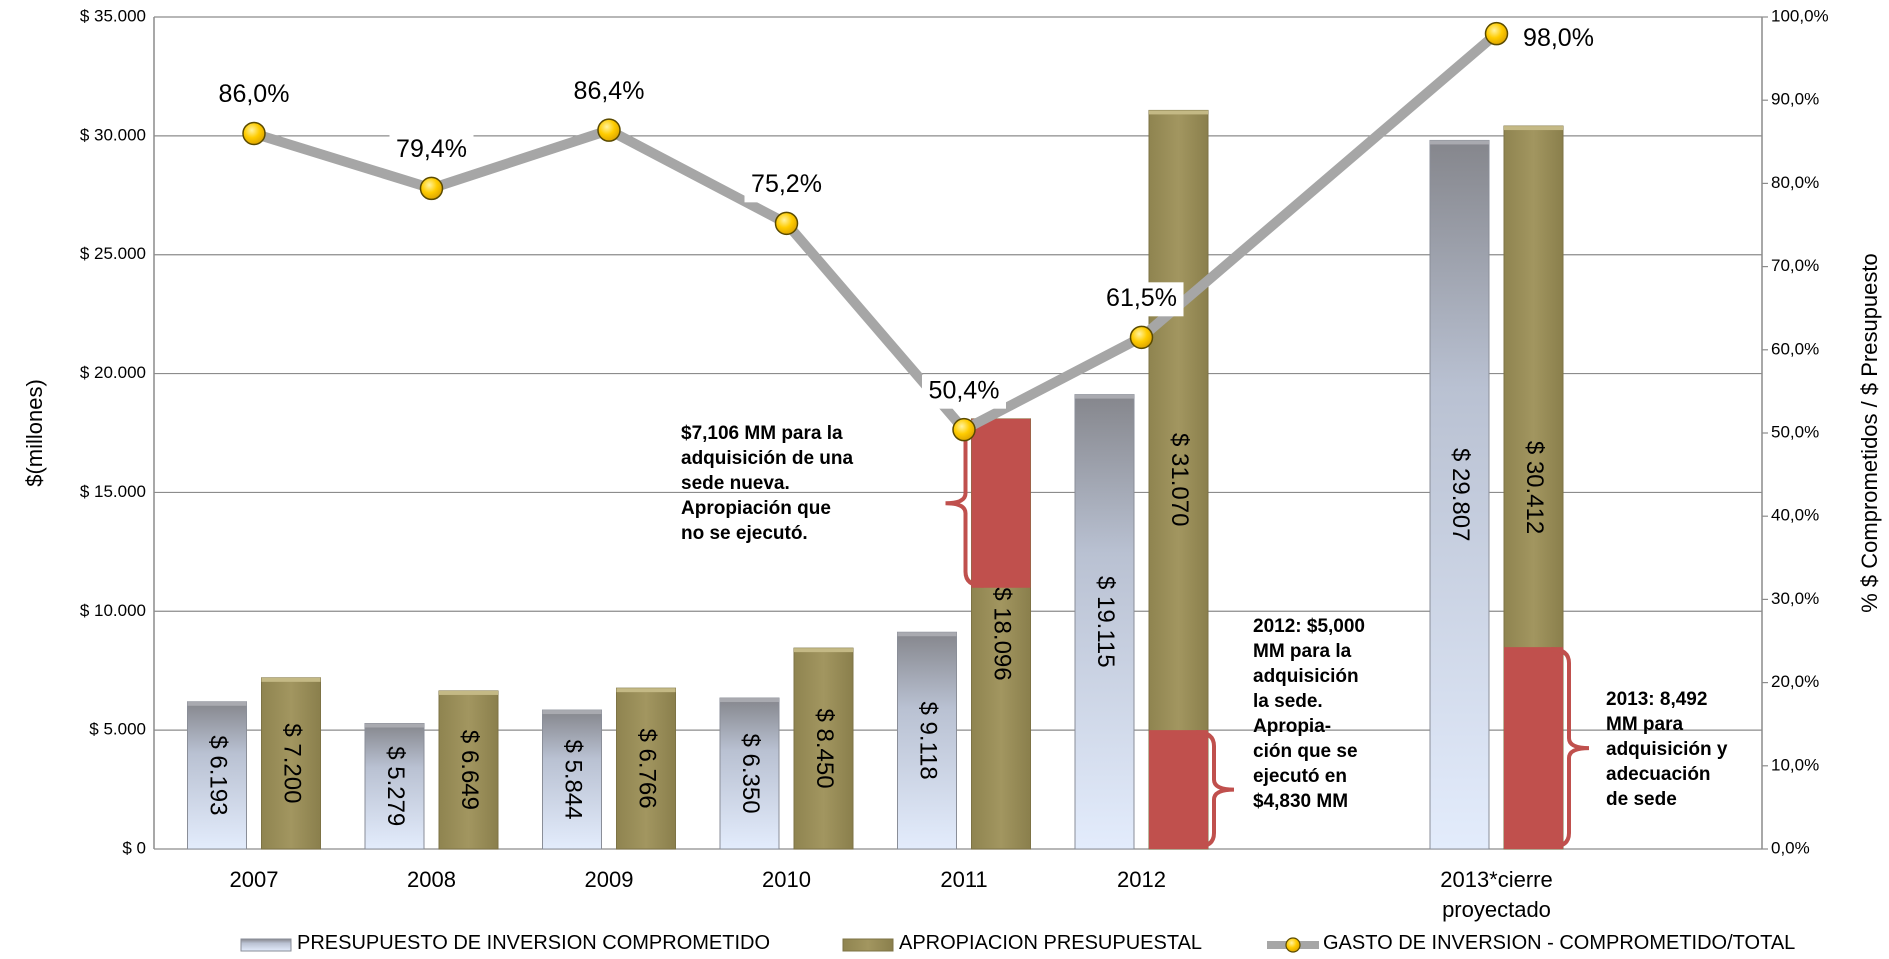 This screenshot has width=1889, height=959. What do you see at coordinates (431, 879) in the screenshot?
I see `x-tick-label: 2008` at bounding box center [431, 879].